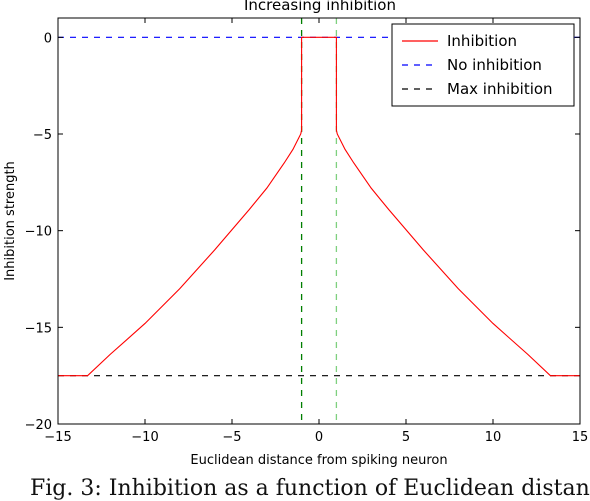 The width and height of the screenshot is (590, 501). Describe the element at coordinates (38, 232) in the screenshot. I see `y-tick-label: −10` at that location.